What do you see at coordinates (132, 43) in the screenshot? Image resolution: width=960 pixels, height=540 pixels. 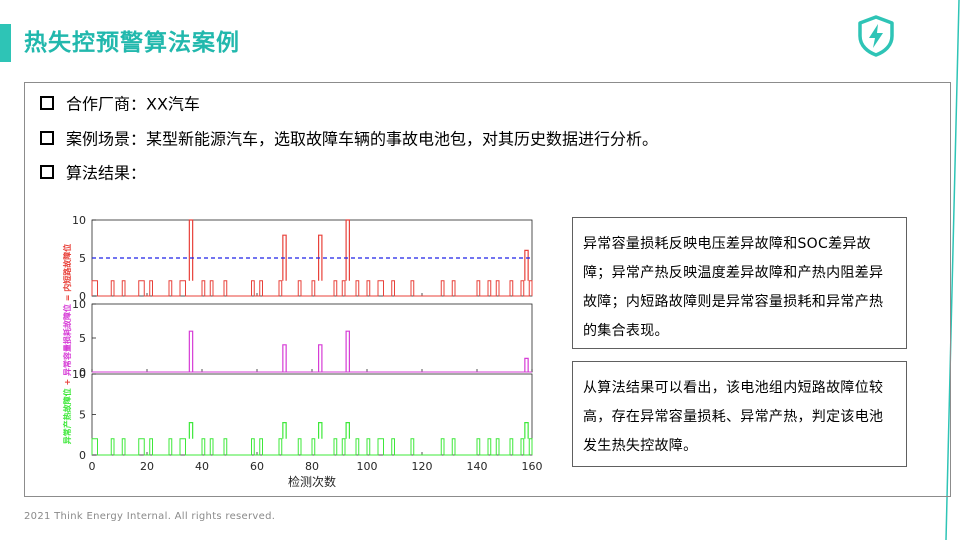 I see `page-title: 热失控预警算法案例` at bounding box center [132, 43].